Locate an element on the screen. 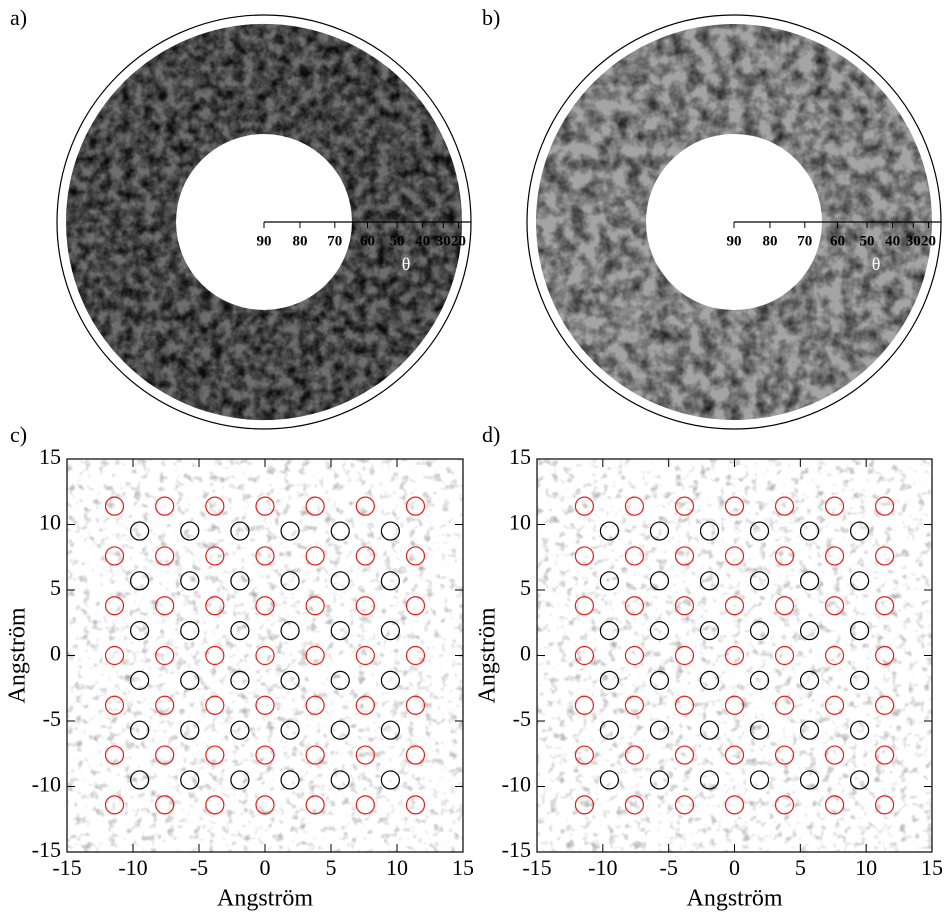 The width and height of the screenshot is (950, 918). panel-label: a) is located at coordinates (18, 17).